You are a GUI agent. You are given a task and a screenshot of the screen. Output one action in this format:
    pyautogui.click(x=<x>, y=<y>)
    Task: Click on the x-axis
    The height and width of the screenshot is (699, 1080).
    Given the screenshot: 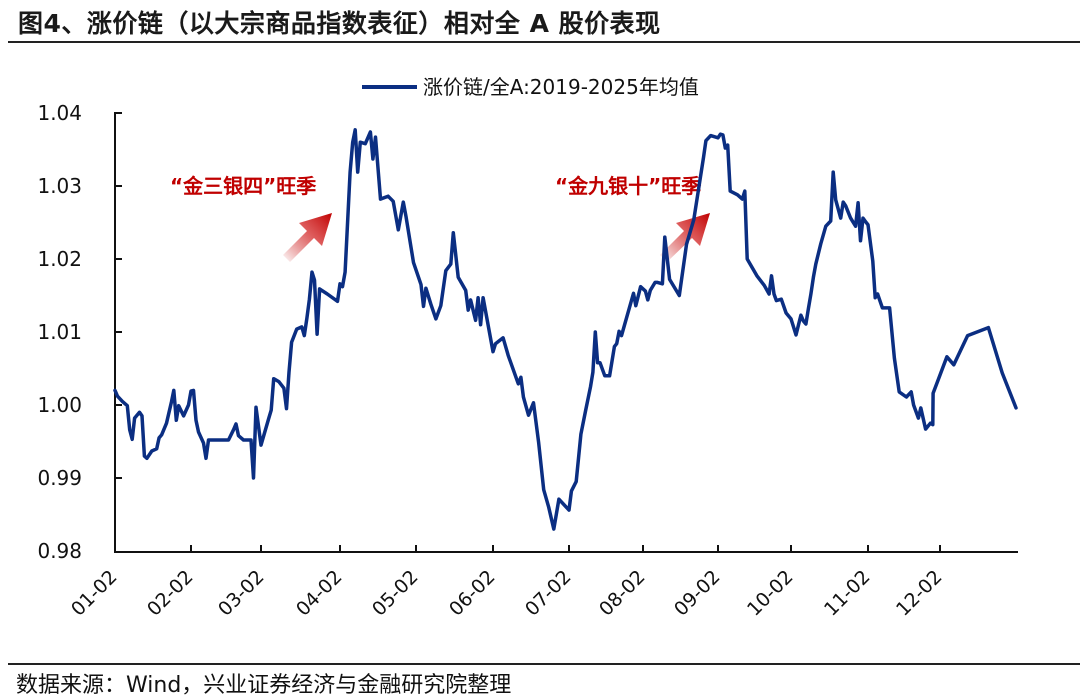 What is the action you would take?
    pyautogui.click(x=566, y=549)
    